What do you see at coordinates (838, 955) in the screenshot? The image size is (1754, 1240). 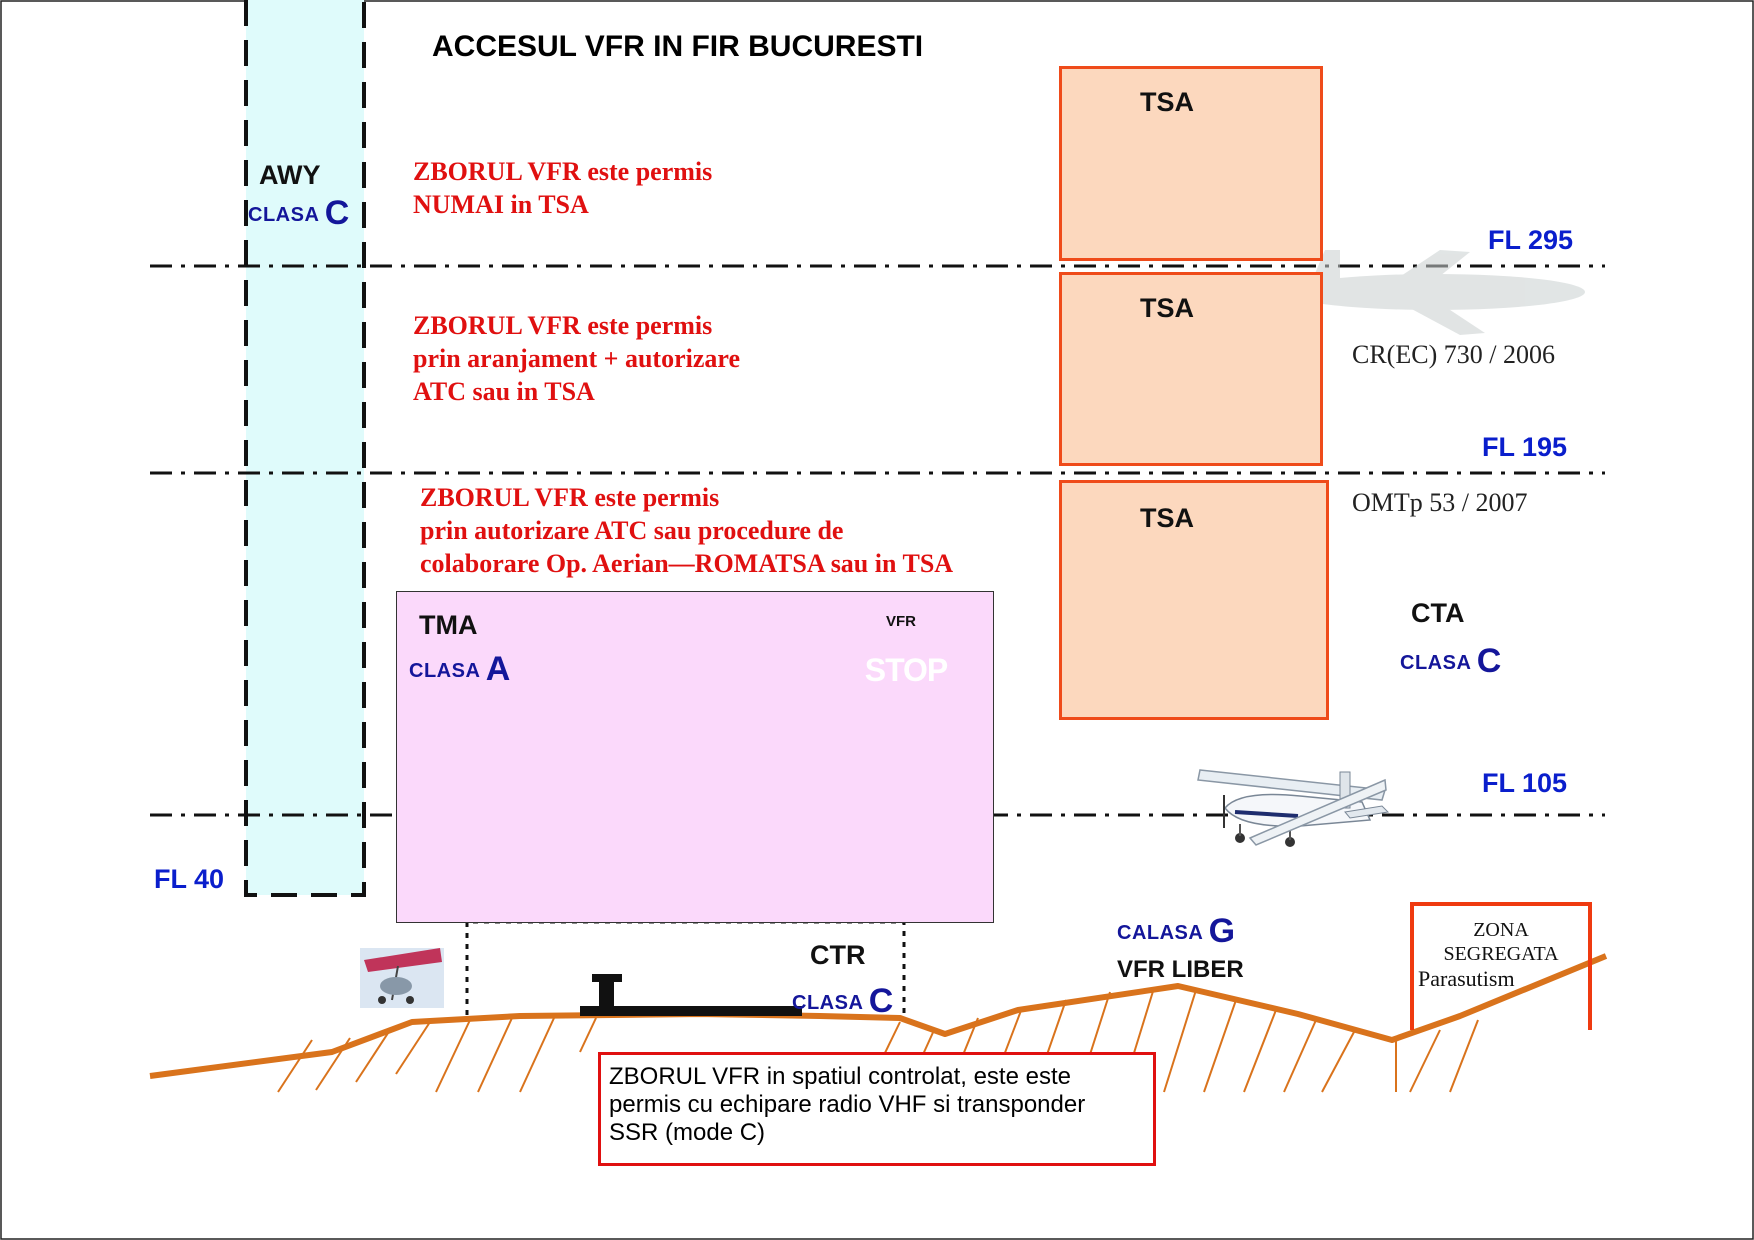 I see `ctr-label: CTR` at bounding box center [838, 955].